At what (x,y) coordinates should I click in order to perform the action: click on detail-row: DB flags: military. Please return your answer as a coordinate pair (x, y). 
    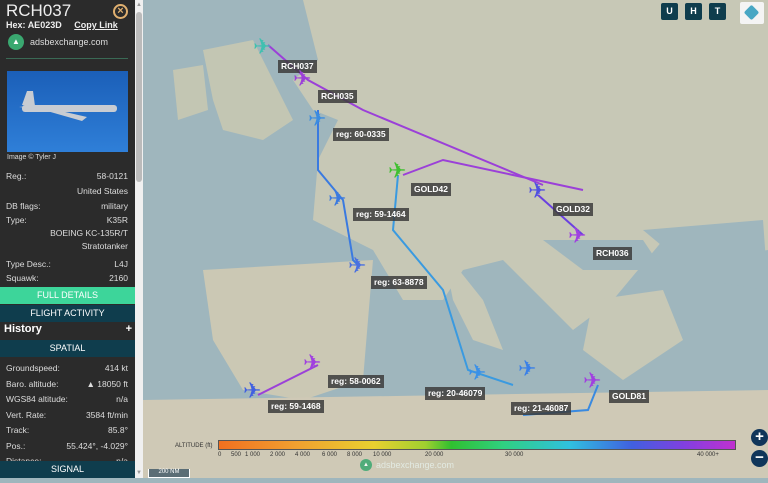
    Looking at the image, I should click on (67, 206).